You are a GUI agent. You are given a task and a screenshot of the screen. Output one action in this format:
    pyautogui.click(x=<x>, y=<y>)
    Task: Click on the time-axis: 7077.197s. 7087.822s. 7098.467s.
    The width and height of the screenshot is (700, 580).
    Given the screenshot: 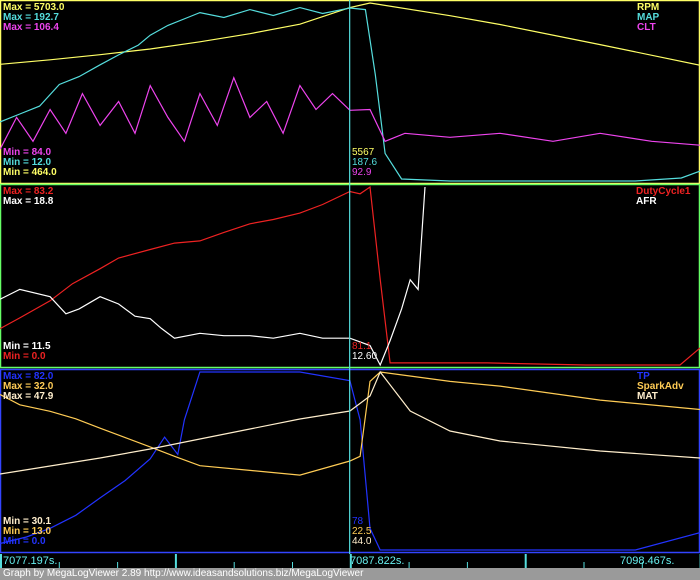 What is the action you would take?
    pyautogui.click(x=350, y=561)
    